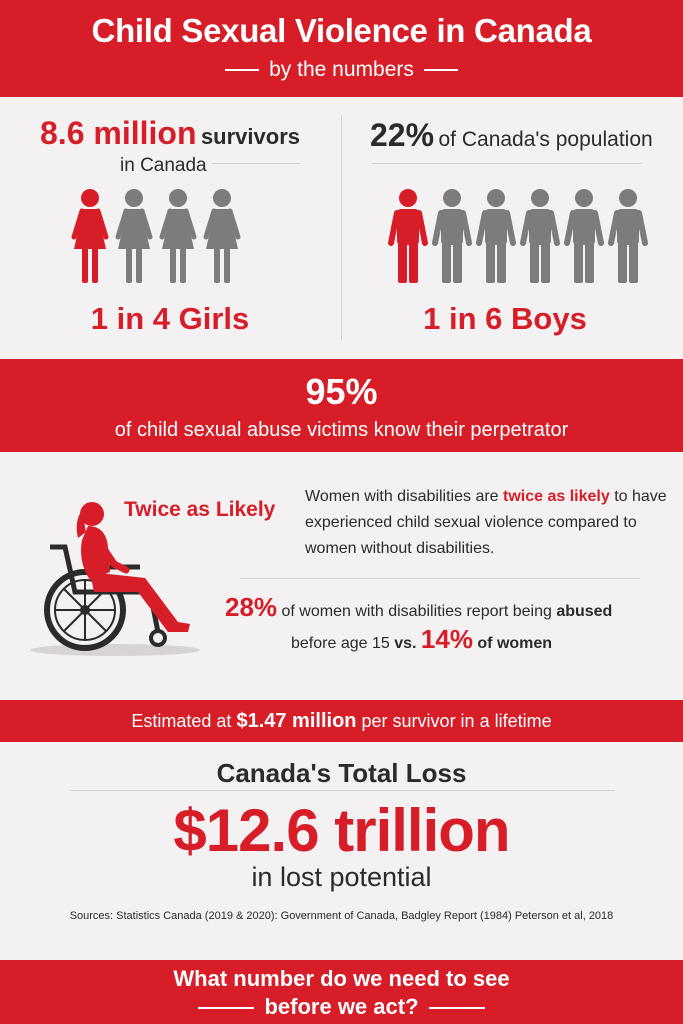 This screenshot has width=683, height=1024. What do you see at coordinates (170, 318) in the screenshot?
I see `girls-ratio: 1 in 4 Girls` at bounding box center [170, 318].